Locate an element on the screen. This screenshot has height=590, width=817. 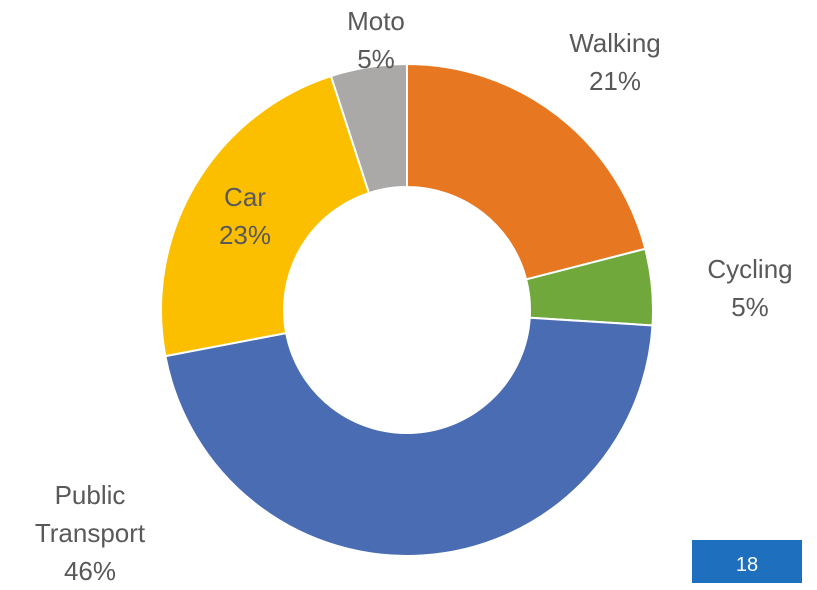
value-label: 46% is located at coordinates (90, 571).